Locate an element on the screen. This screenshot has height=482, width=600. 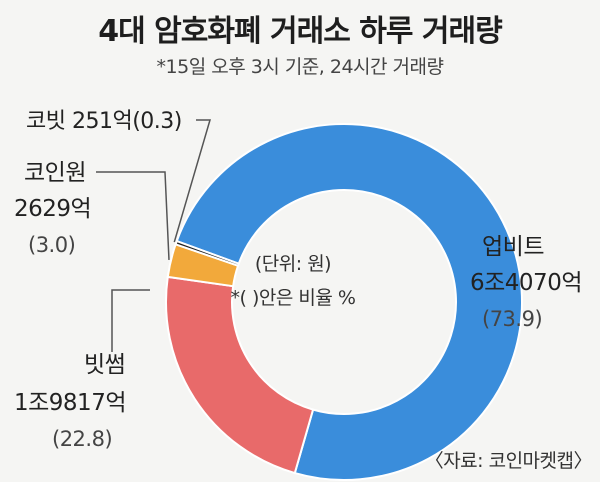
label-upbit-share: (73.9) is located at coordinates (512, 319).